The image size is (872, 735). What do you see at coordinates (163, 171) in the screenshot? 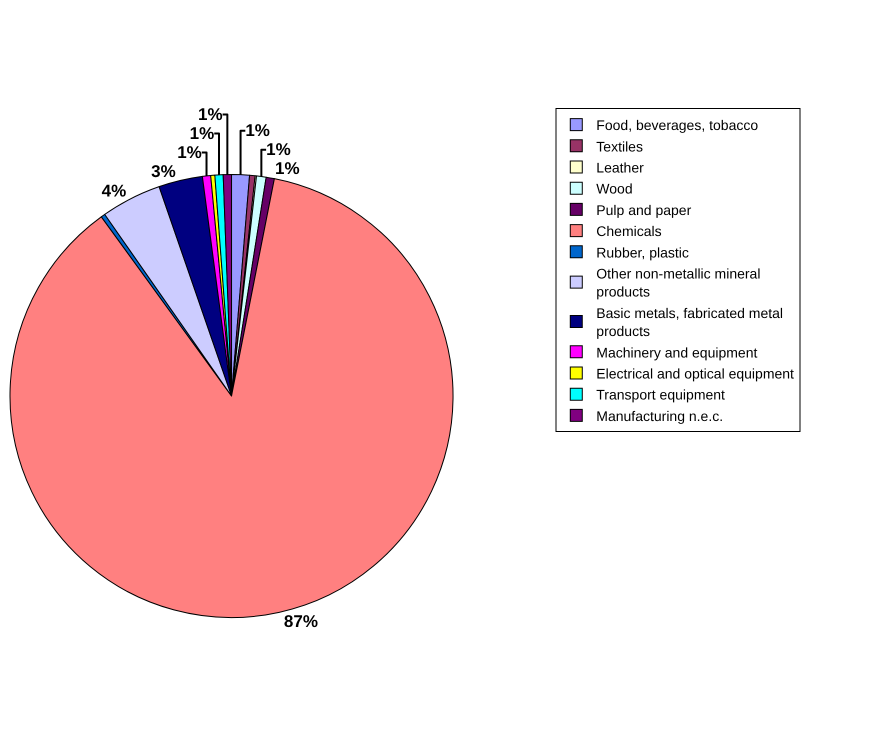
I see `data-label: 3%` at bounding box center [163, 171].